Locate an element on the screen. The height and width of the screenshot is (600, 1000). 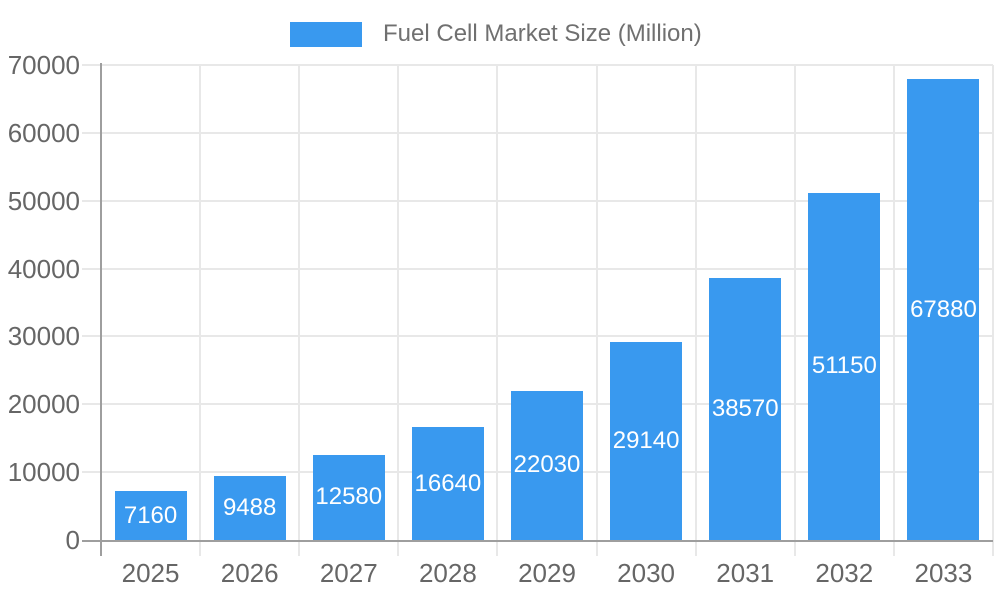
bar-value-label: 22030 is located at coordinates (547, 465).